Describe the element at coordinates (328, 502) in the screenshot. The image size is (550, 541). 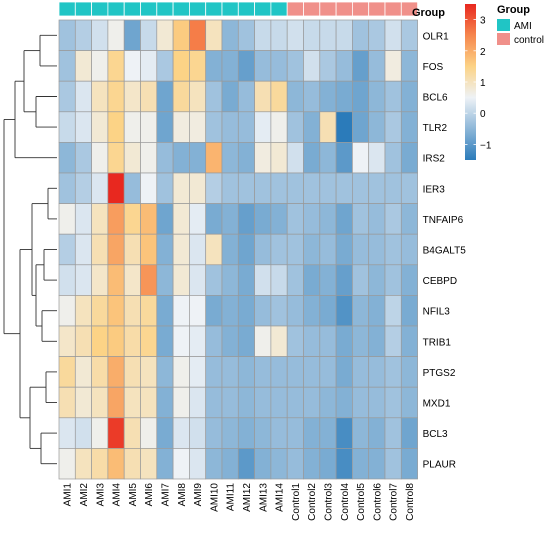
I see `column-label-control3: Control3` at that location.